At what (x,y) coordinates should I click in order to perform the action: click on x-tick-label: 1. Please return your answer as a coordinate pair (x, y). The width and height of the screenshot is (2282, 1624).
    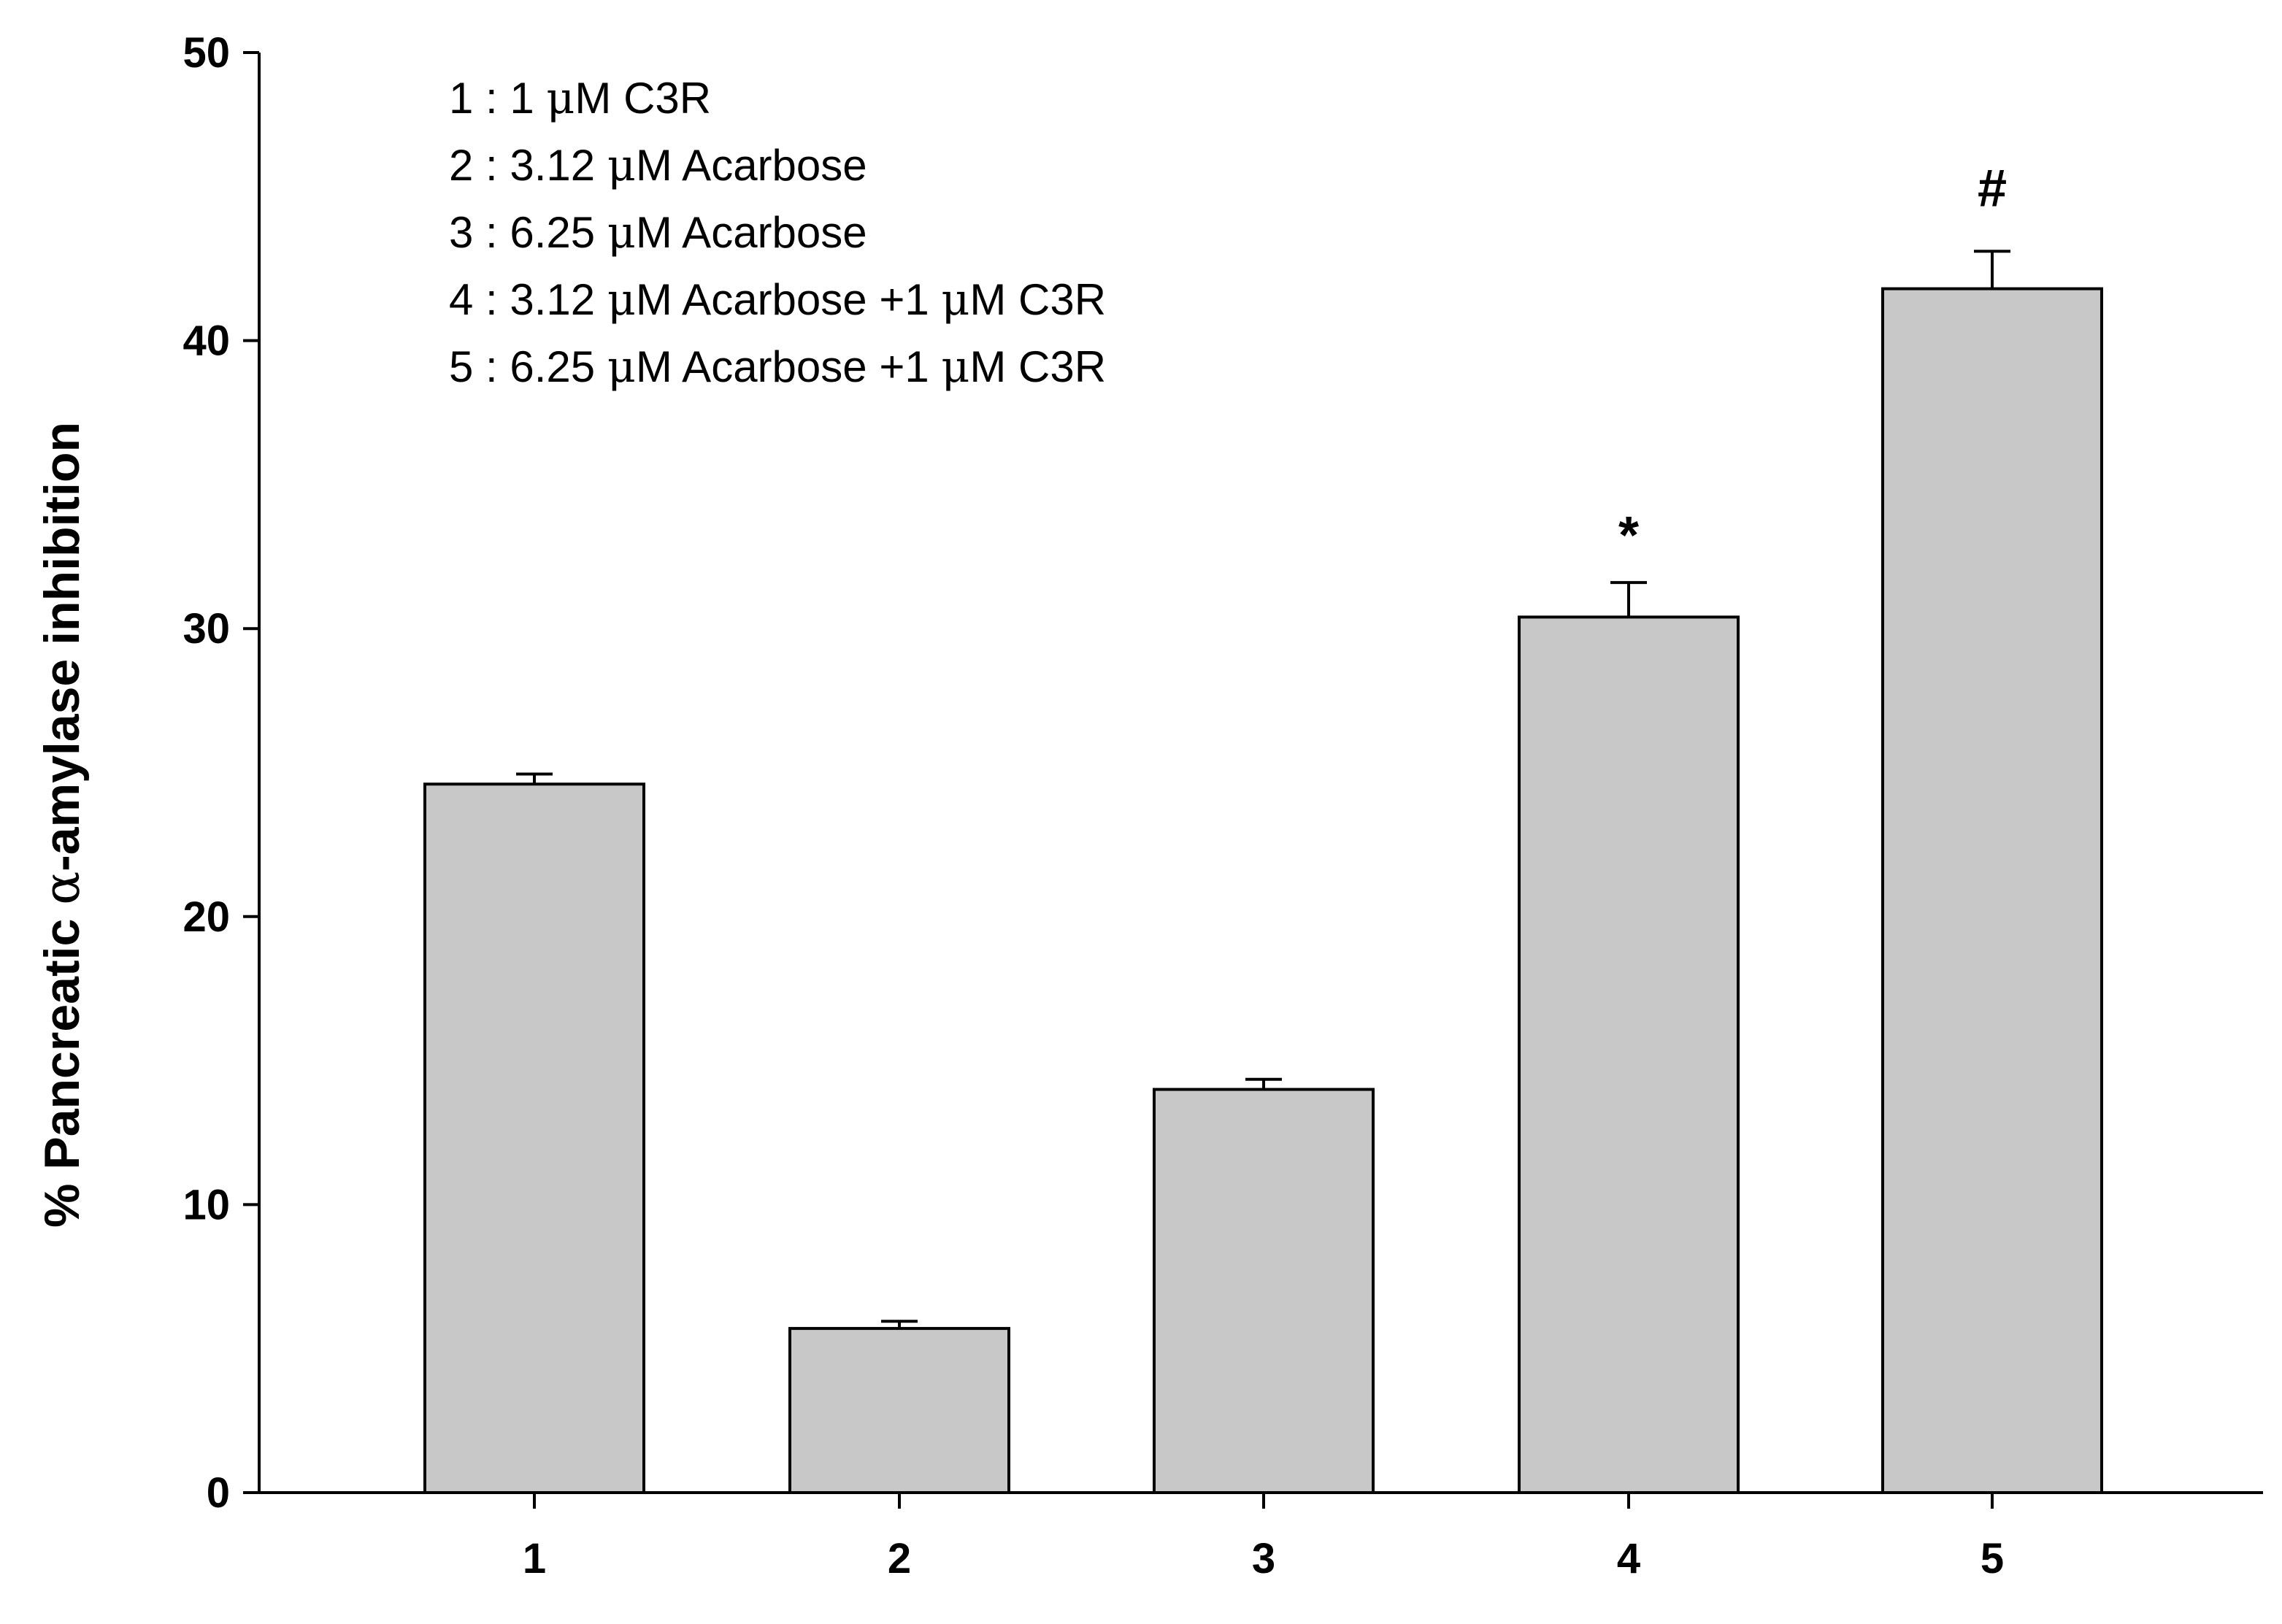
    Looking at the image, I should click on (534, 1558).